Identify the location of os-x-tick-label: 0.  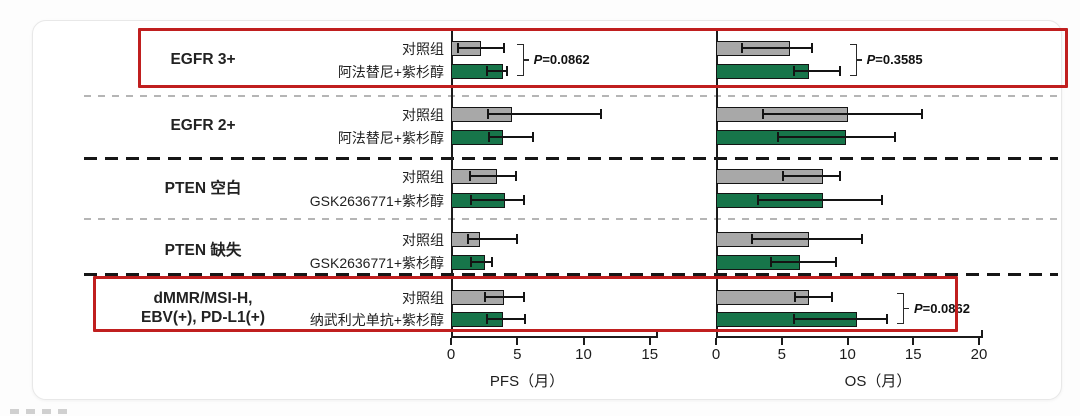
(716, 354).